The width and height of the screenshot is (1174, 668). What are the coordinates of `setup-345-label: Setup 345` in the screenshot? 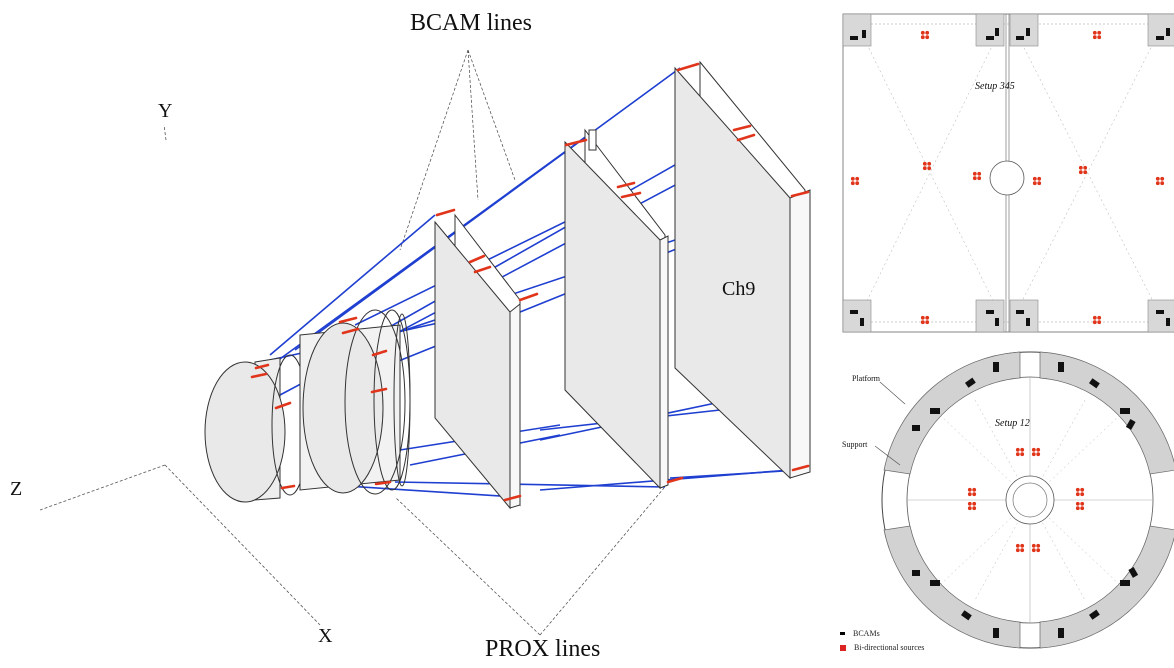 It's located at (995, 86).